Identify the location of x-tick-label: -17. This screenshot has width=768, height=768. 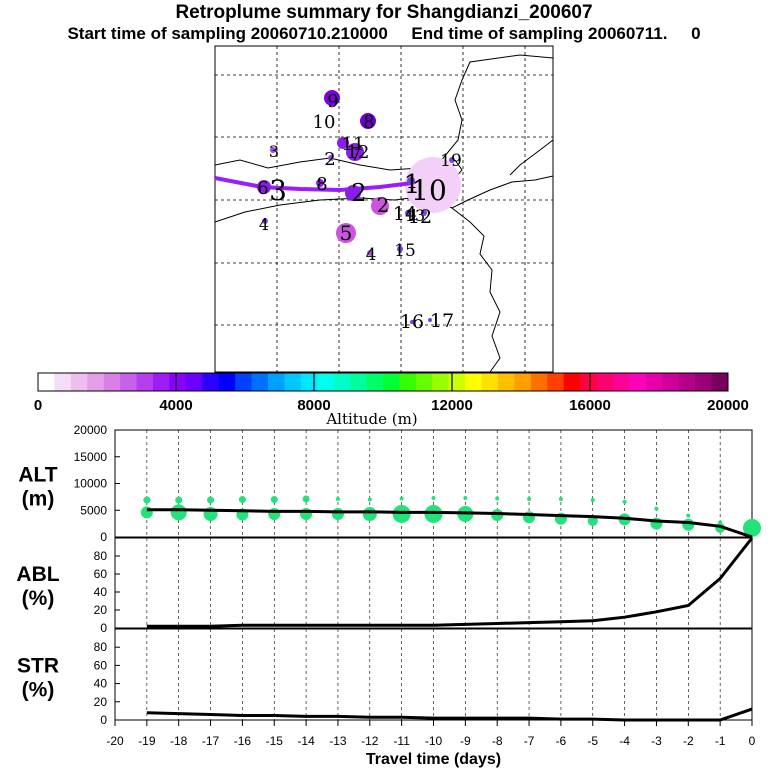
(211, 741).